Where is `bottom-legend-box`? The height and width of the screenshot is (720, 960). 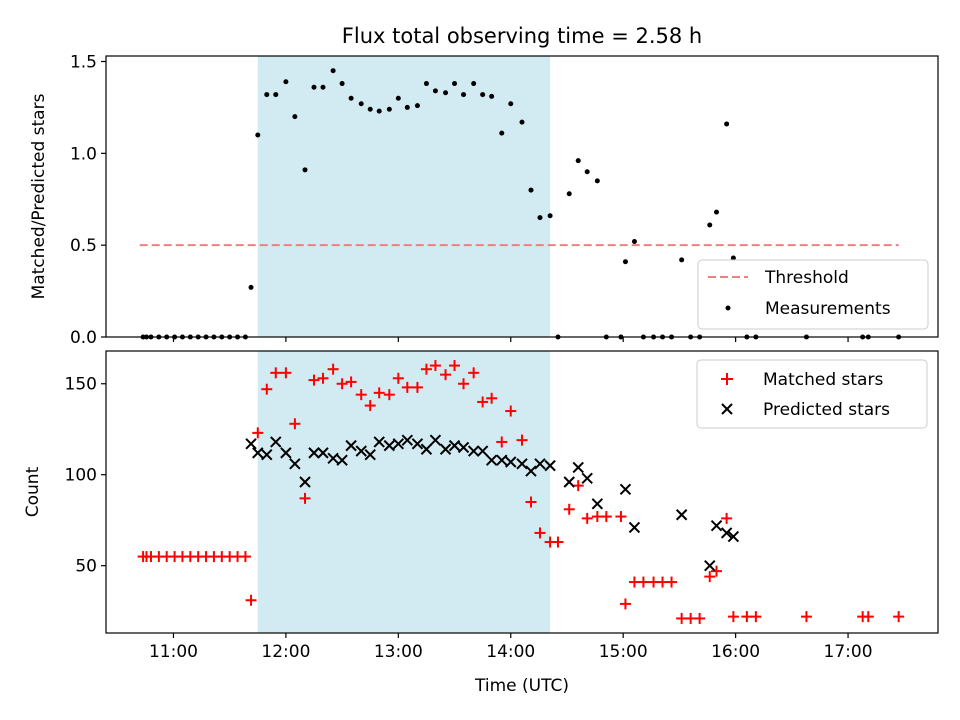 bottom-legend-box is located at coordinates (812, 394).